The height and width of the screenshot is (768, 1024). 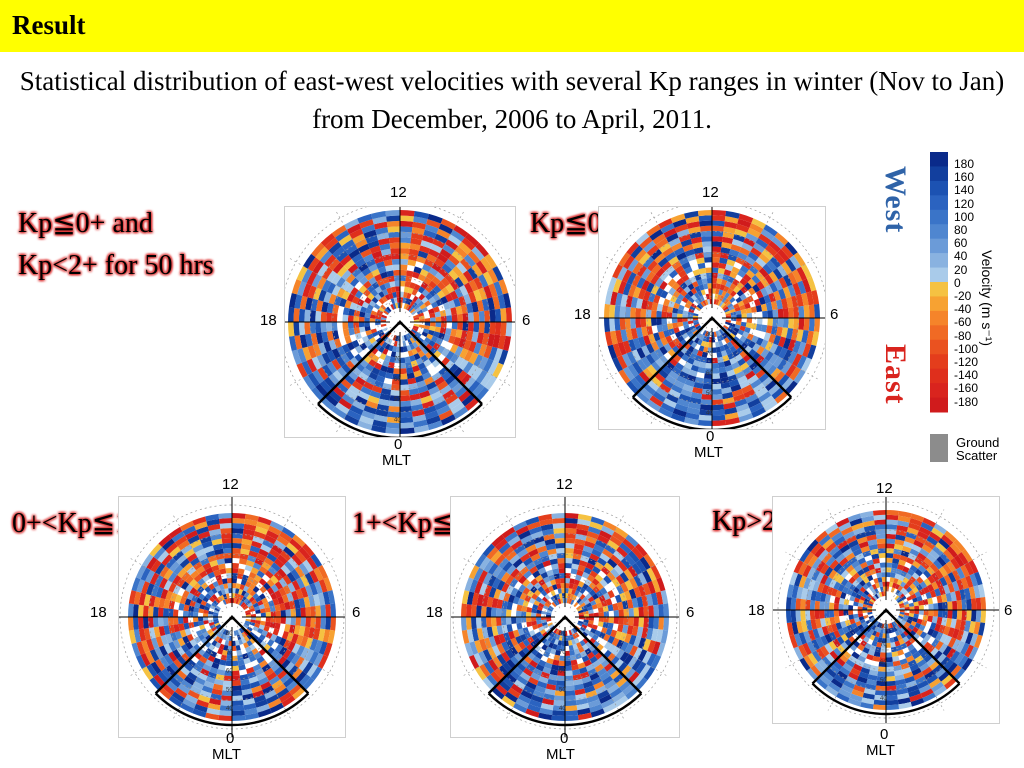 I want to click on grid-radial, so click(x=432, y=377).